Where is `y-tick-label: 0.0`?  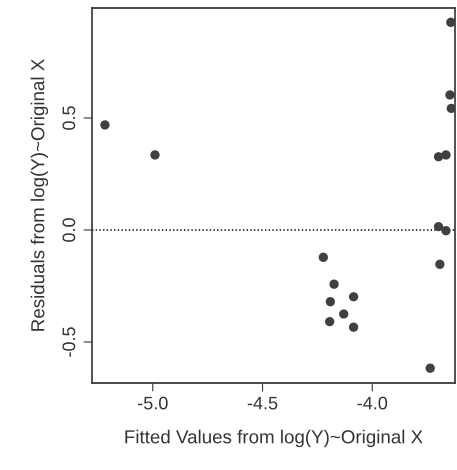
y-tick-label: 0.0 is located at coordinates (69, 230).